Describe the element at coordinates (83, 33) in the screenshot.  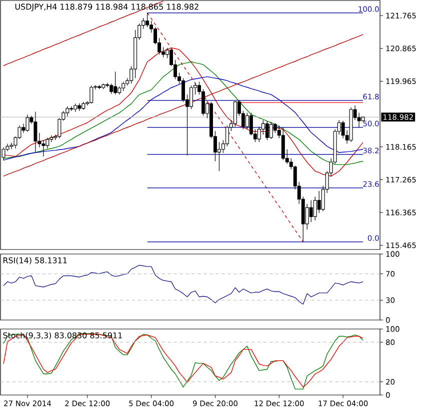
I see `line-series` at that location.